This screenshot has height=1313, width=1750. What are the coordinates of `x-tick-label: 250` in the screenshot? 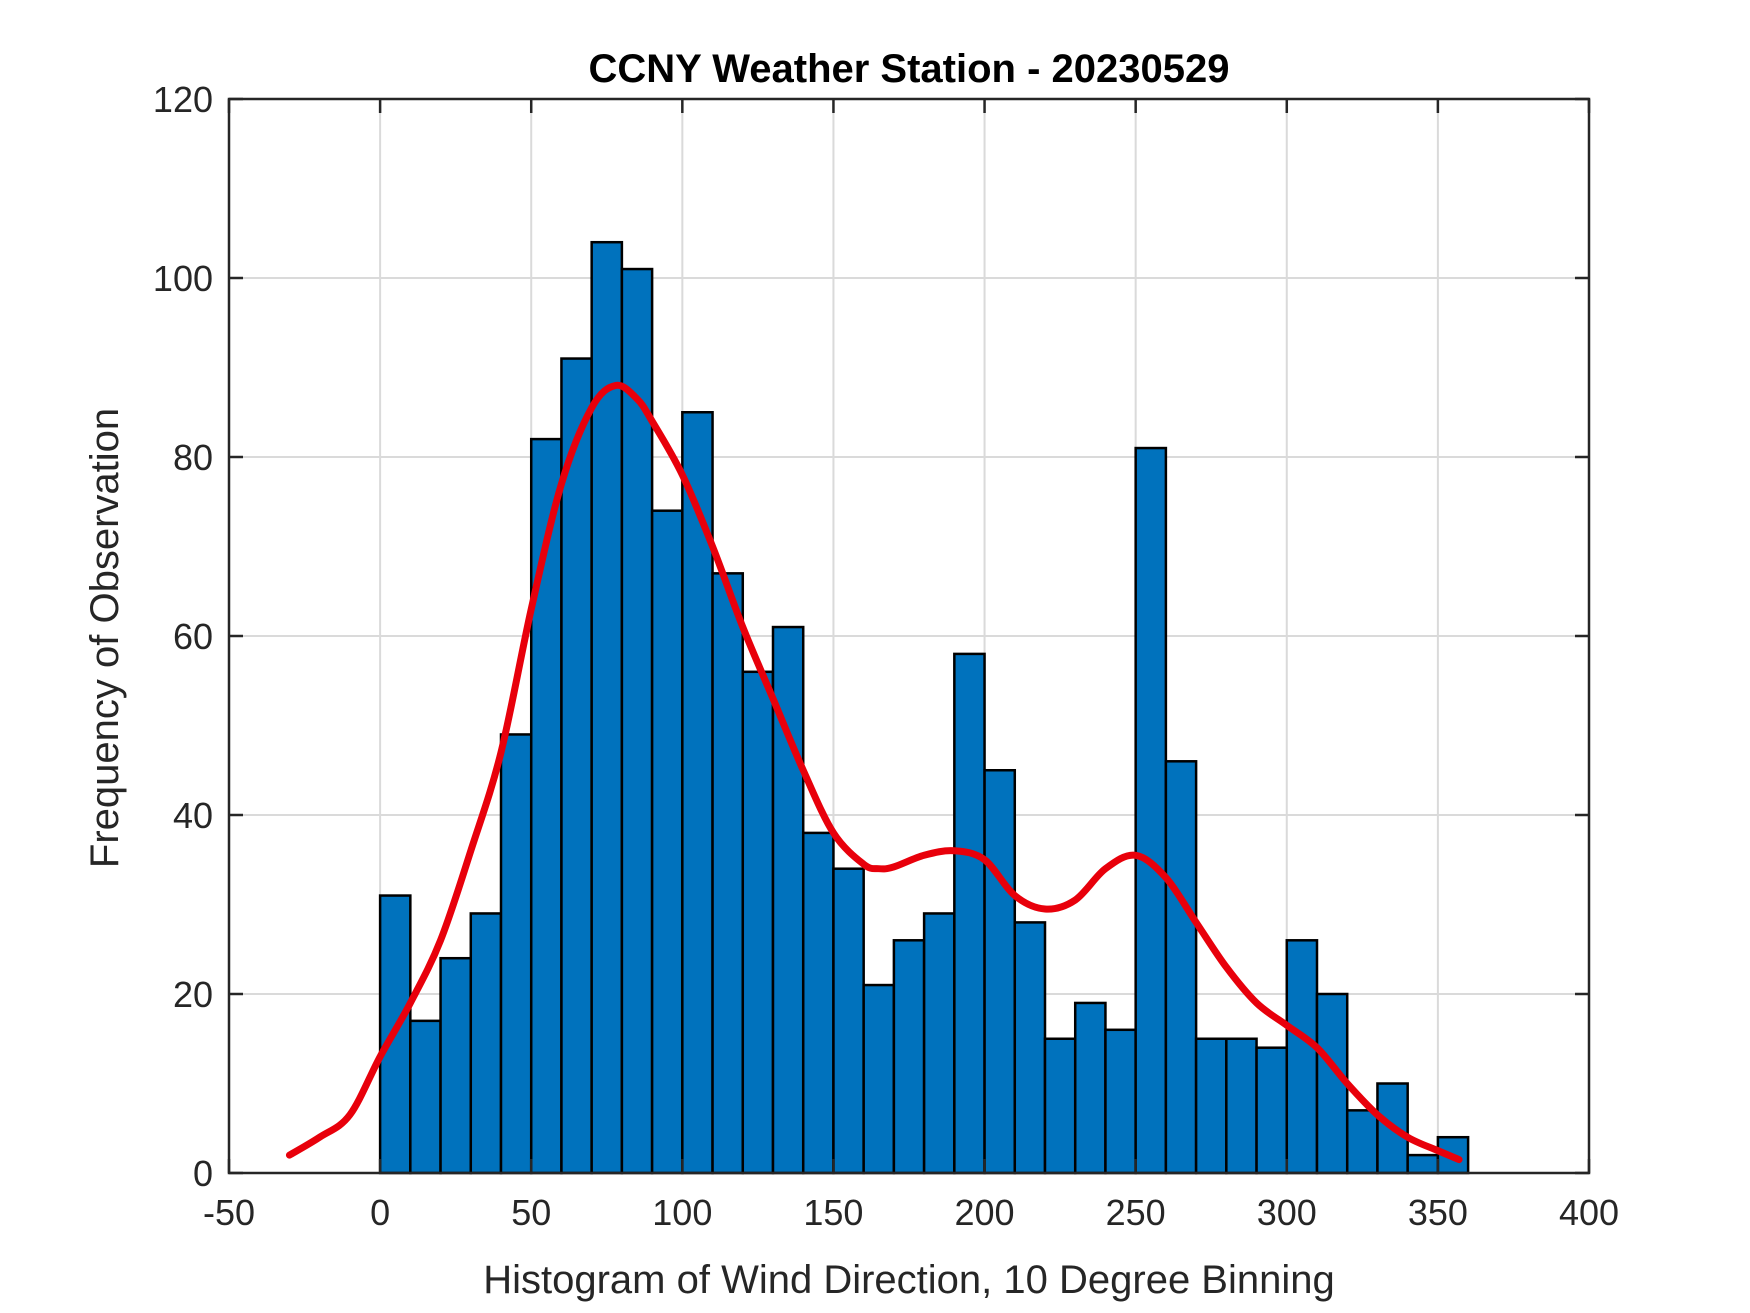 It's located at (1136, 1212).